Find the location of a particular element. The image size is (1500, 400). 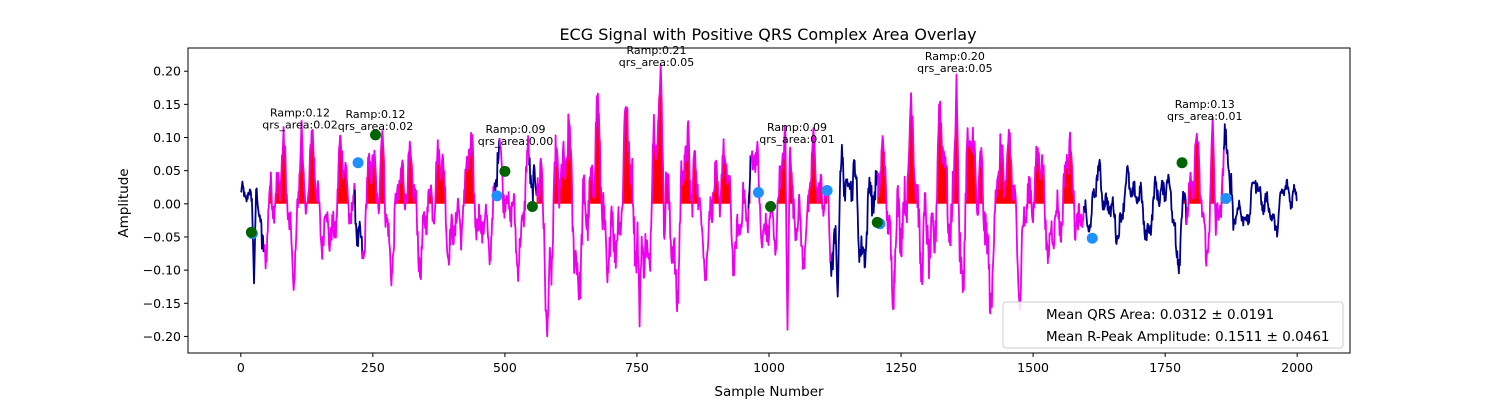

y-tick-label: 0.15 is located at coordinates (167, 104).